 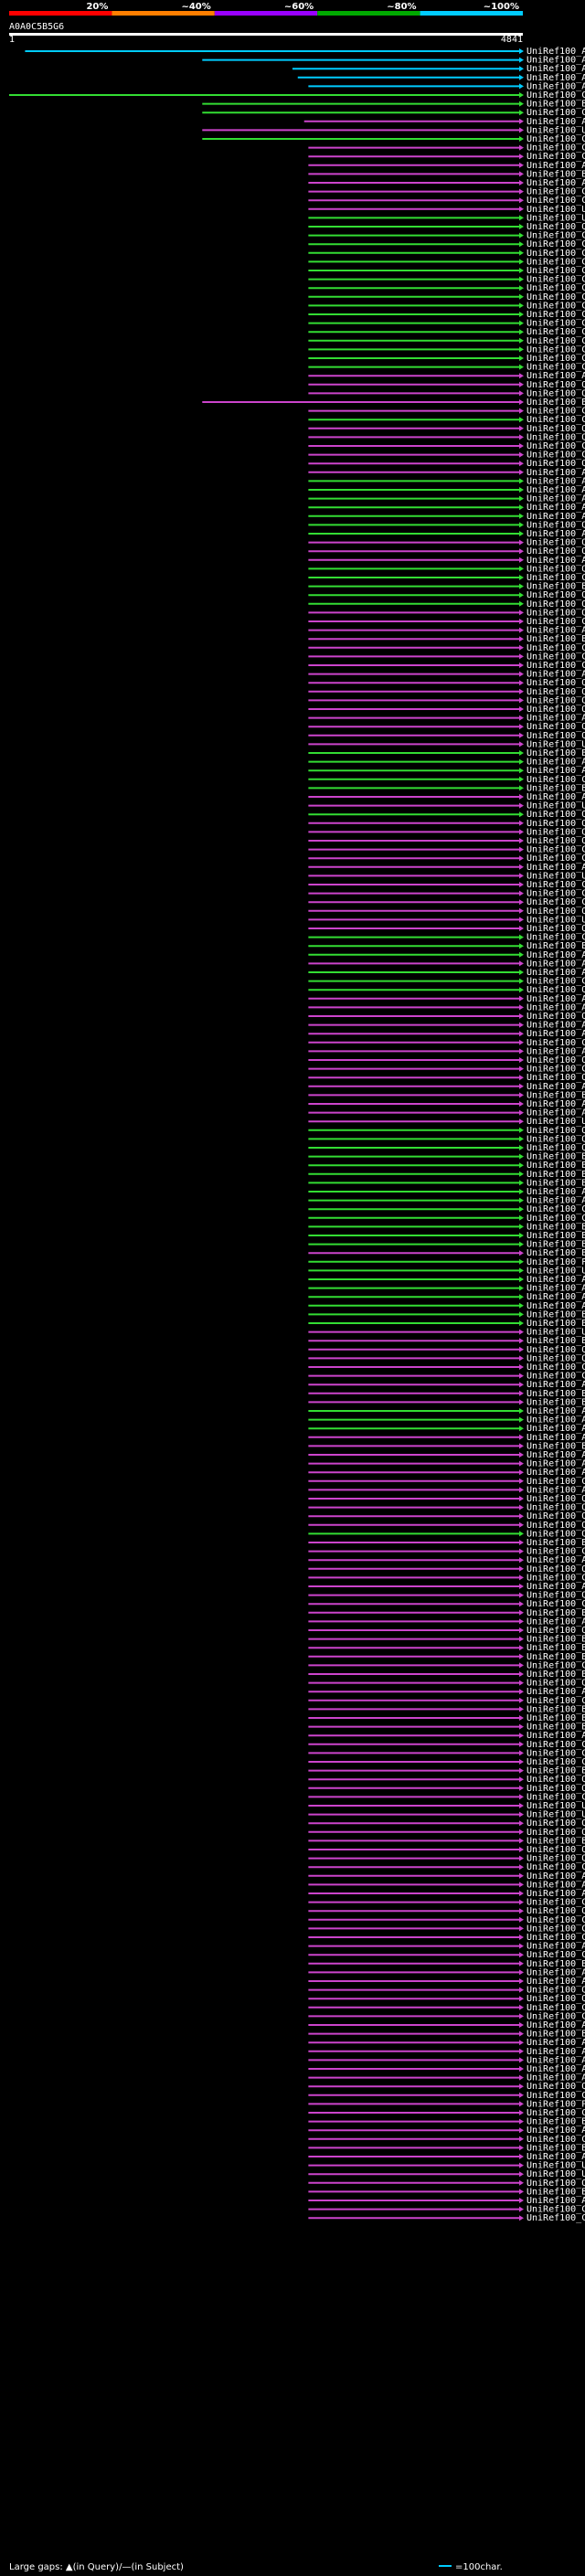 I want to click on hit-label: UniRef100_B7DRM5, so click(x=556, y=105).